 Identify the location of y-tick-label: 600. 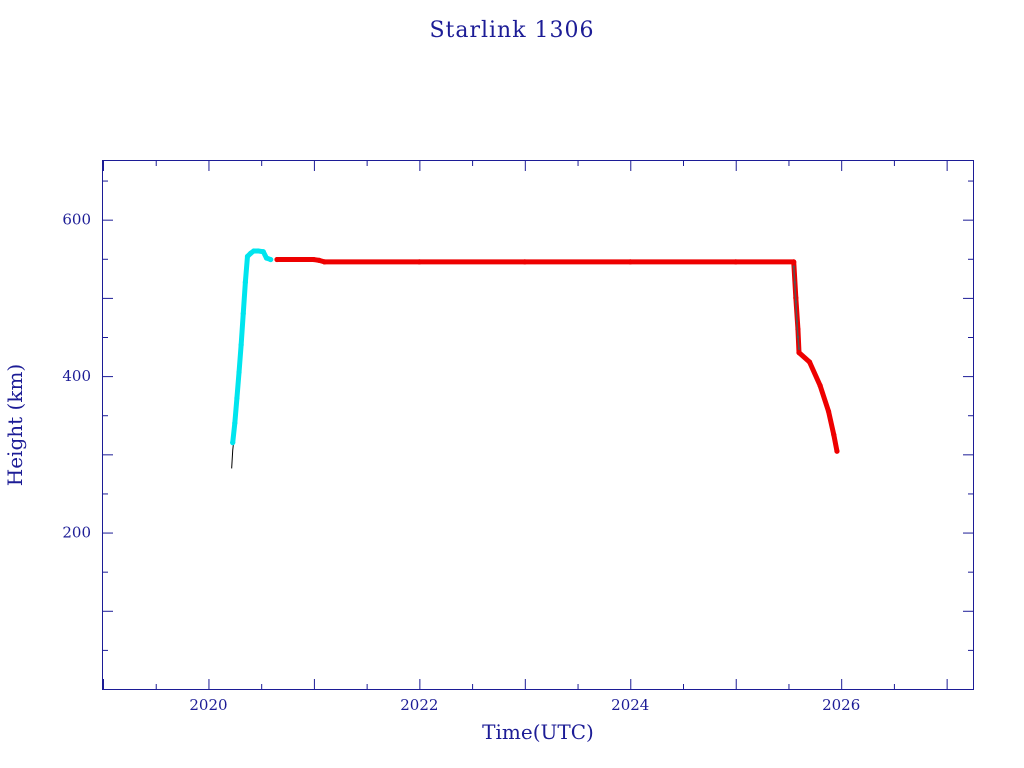
(76, 220).